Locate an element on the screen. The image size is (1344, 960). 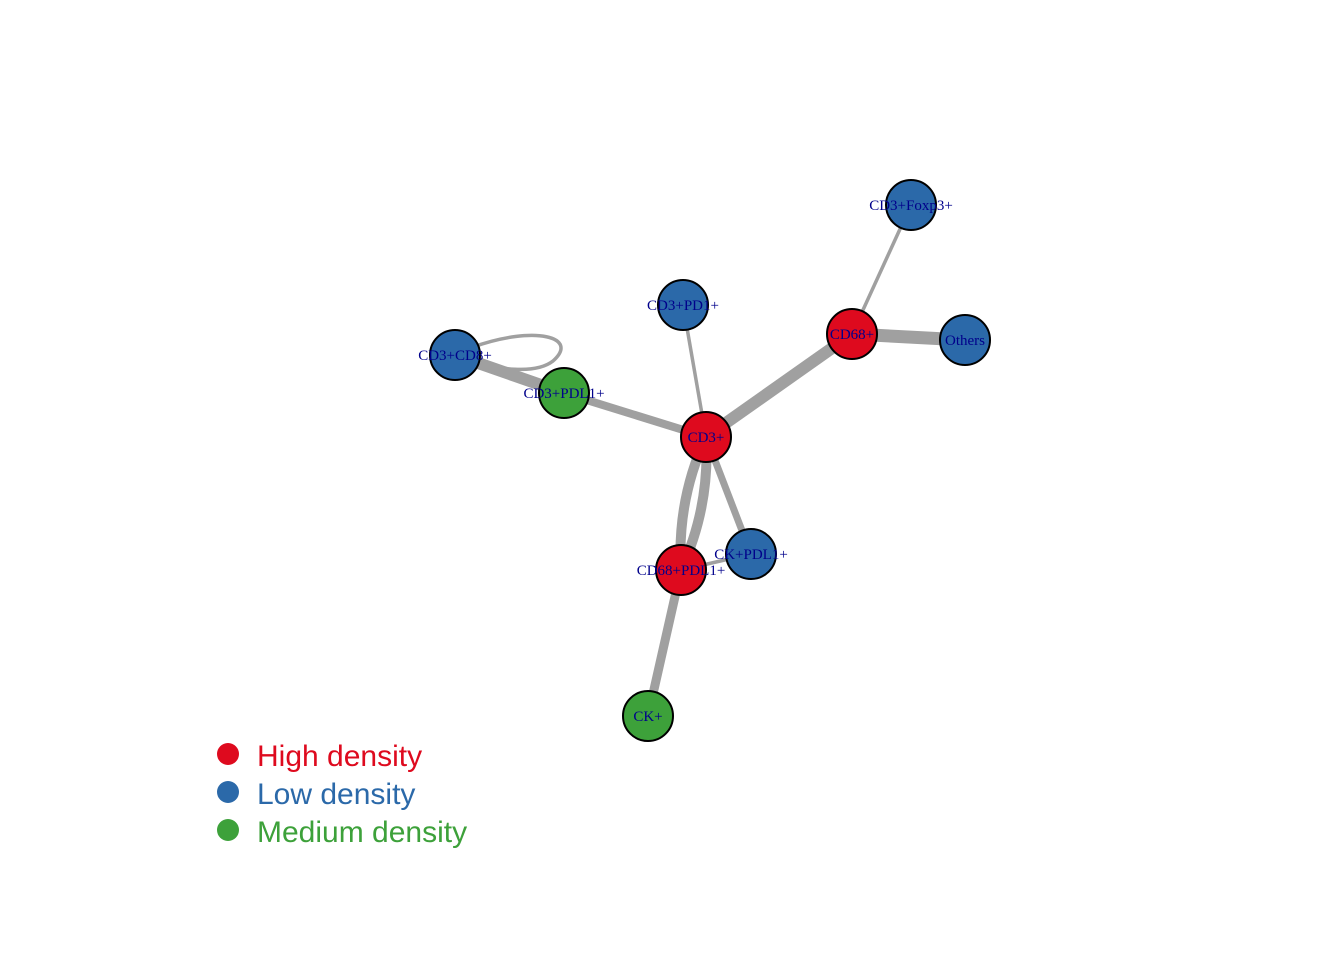
legend-swatch-high is located at coordinates (228, 754).